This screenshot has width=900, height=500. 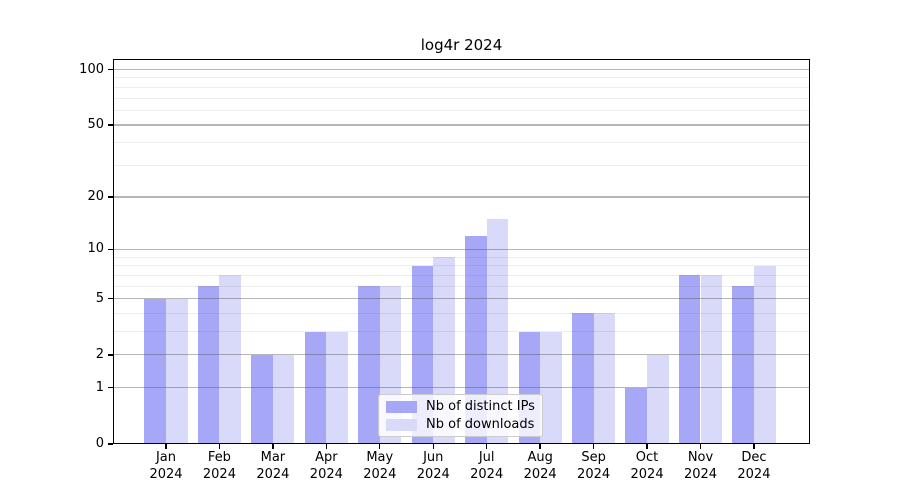 I want to click on bar-sep-downloads, so click(x=604, y=378).